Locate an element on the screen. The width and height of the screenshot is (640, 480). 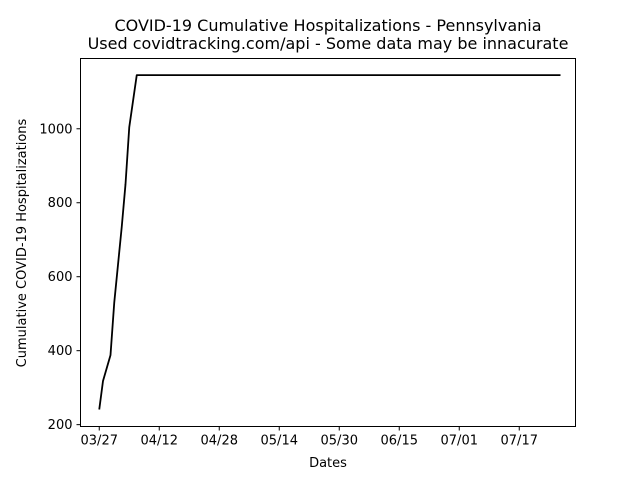
x-tick-label-5: 06/15 is located at coordinates (399, 441).